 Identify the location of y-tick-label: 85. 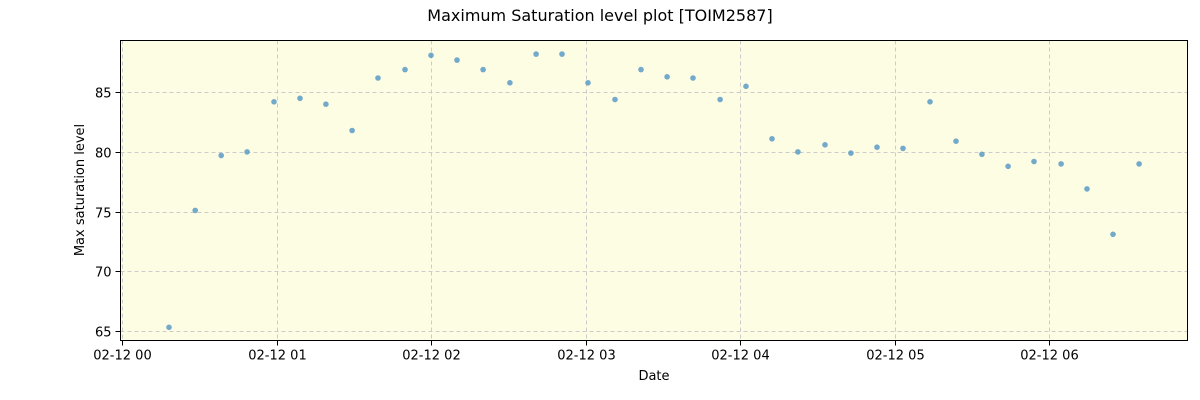
(103, 94).